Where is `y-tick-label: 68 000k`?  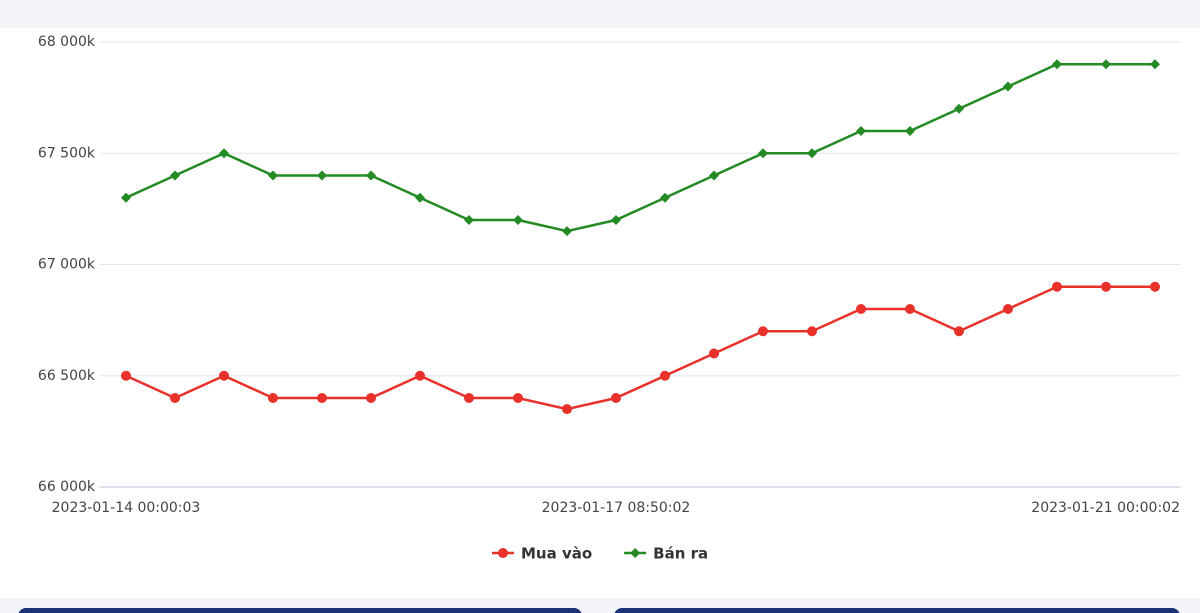 y-tick-label: 68 000k is located at coordinates (67, 42).